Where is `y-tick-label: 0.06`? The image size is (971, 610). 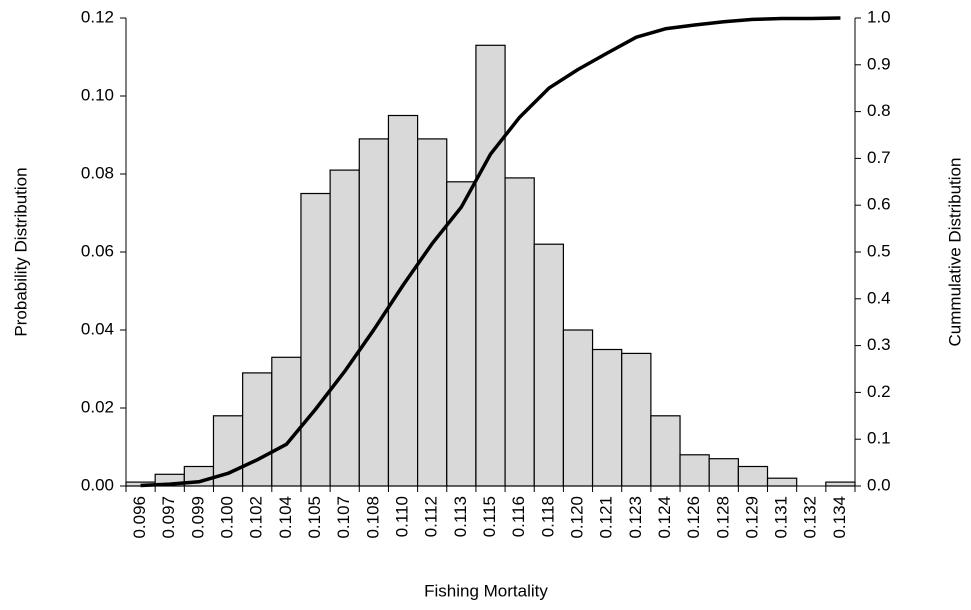 y-tick-label: 0.06 is located at coordinates (97, 250).